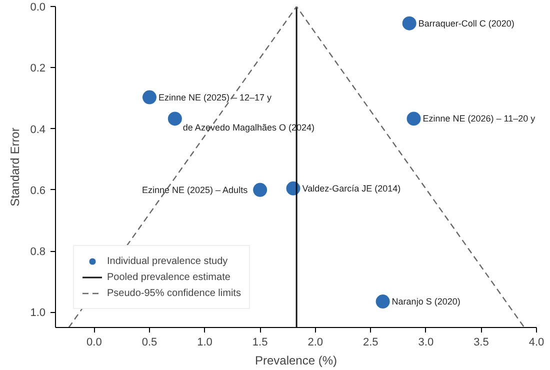  Describe the element at coordinates (370, 342) in the screenshot. I see `x-tick-label: 2.5` at that location.